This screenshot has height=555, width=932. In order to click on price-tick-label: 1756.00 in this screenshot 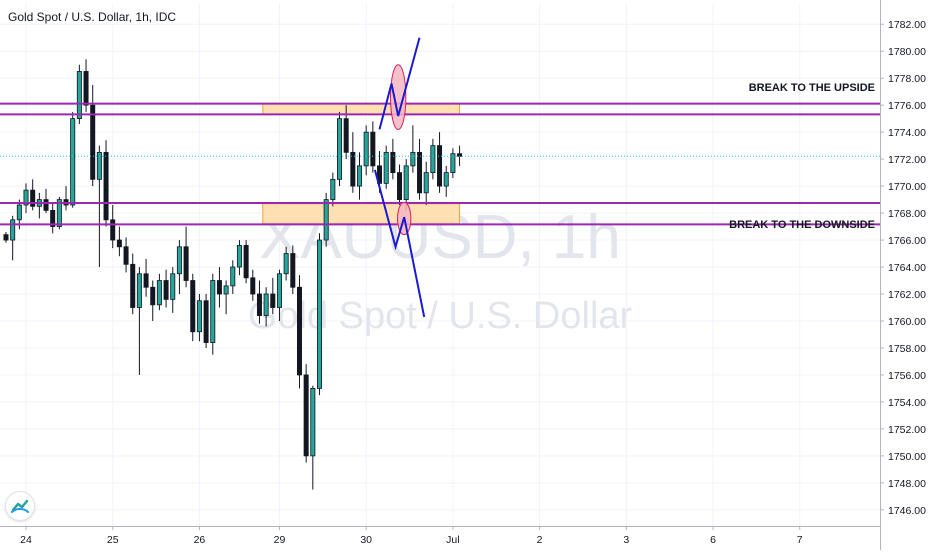, I will do `click(907, 376)`.